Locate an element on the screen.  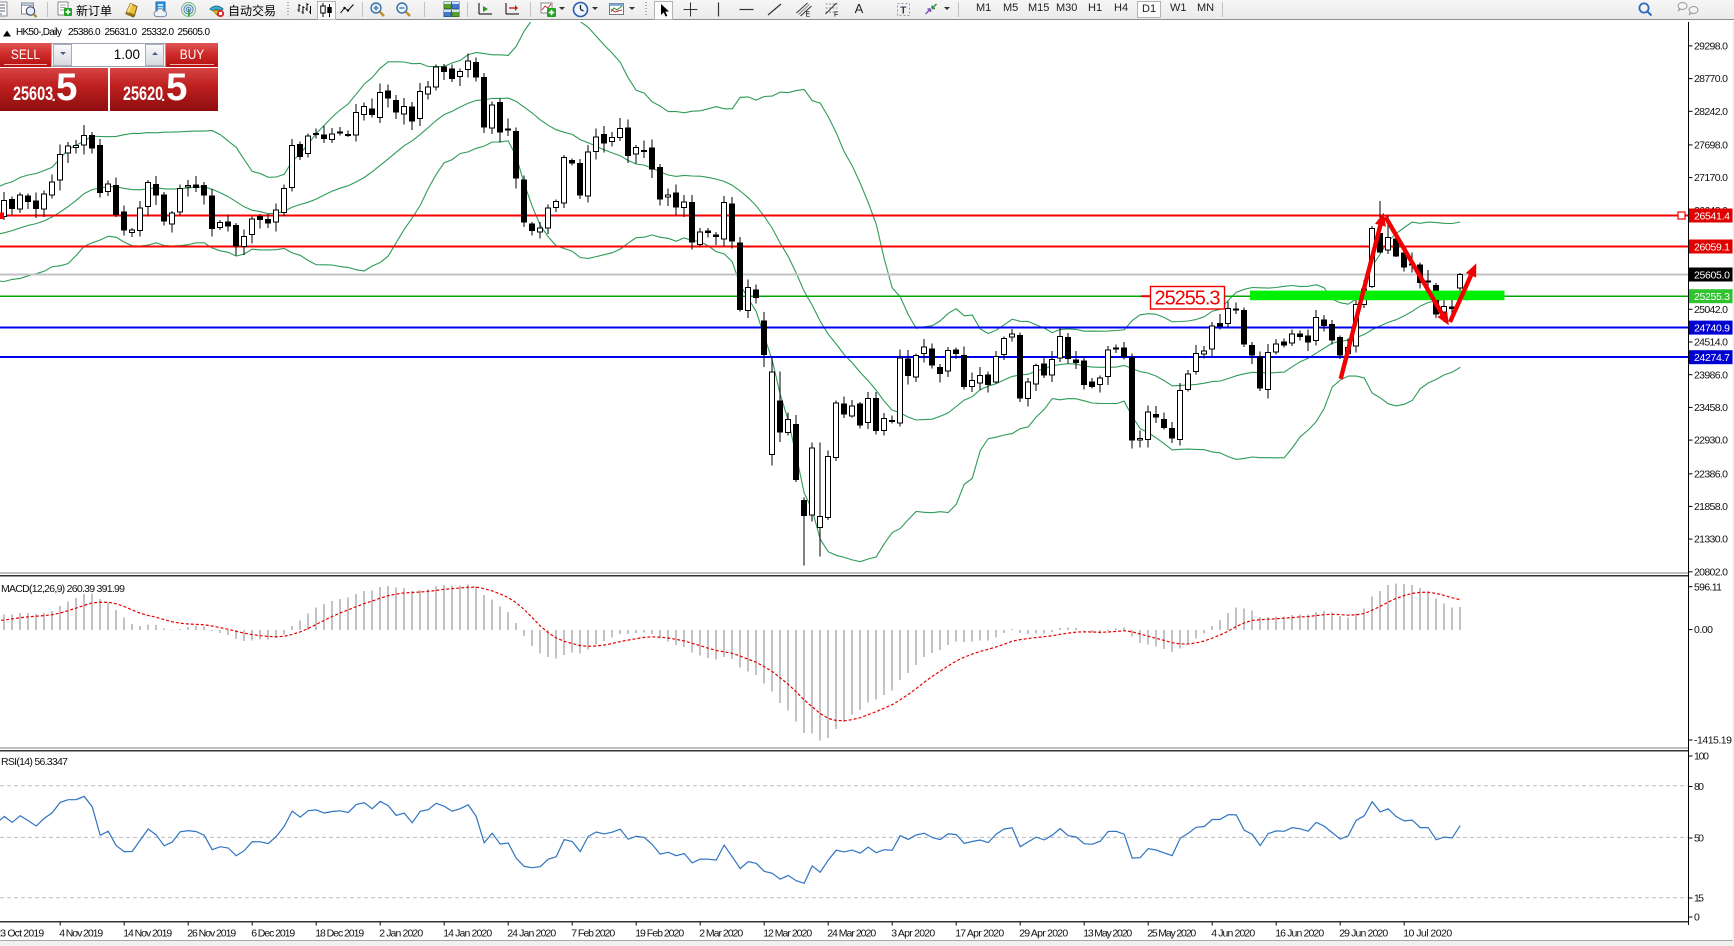
svg-text: HK50-,Daily is located at coordinates (39, 32).